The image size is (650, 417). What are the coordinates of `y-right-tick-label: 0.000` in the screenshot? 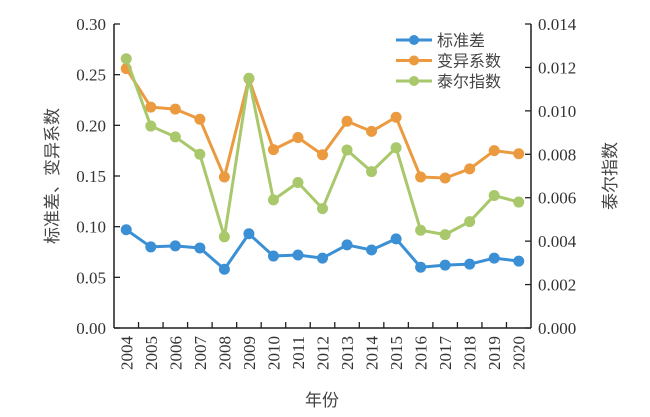 It's located at (557, 328).